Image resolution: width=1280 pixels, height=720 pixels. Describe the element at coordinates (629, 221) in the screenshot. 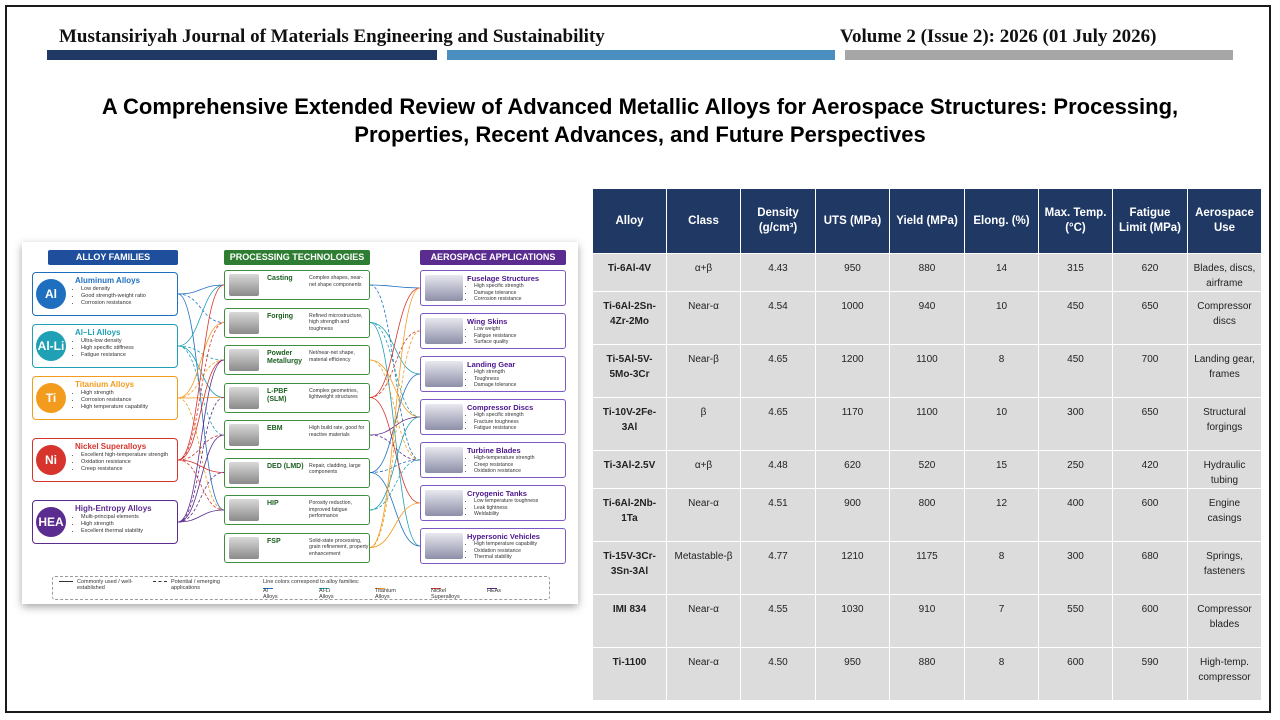

I see `header-alloy: Alloy` at that location.